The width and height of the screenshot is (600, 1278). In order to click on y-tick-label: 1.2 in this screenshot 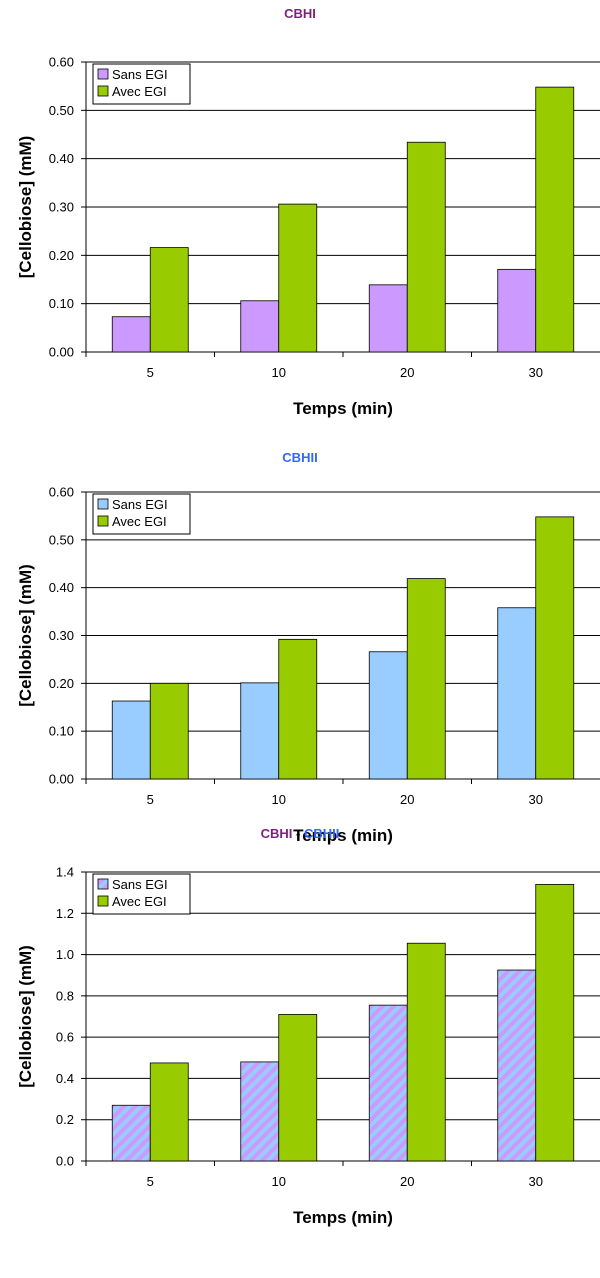, I will do `click(65, 913)`.